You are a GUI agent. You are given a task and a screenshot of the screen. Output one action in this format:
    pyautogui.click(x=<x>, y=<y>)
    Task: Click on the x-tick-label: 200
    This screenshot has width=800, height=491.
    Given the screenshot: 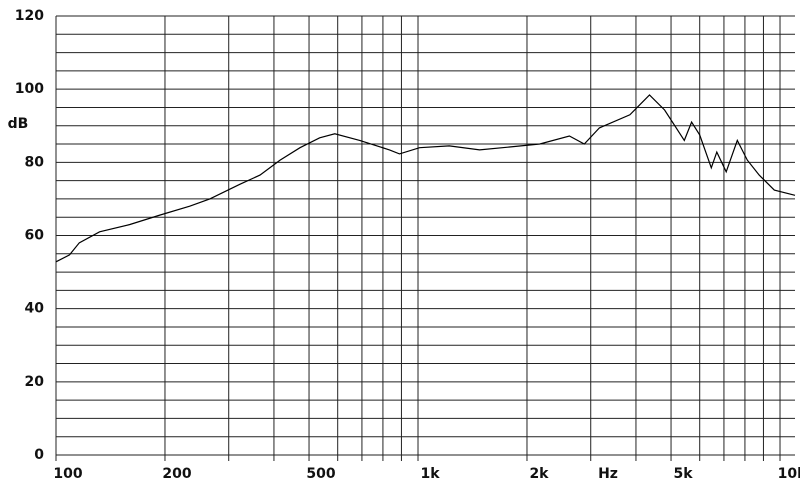 What is the action you would take?
    pyautogui.click(x=176, y=474)
    